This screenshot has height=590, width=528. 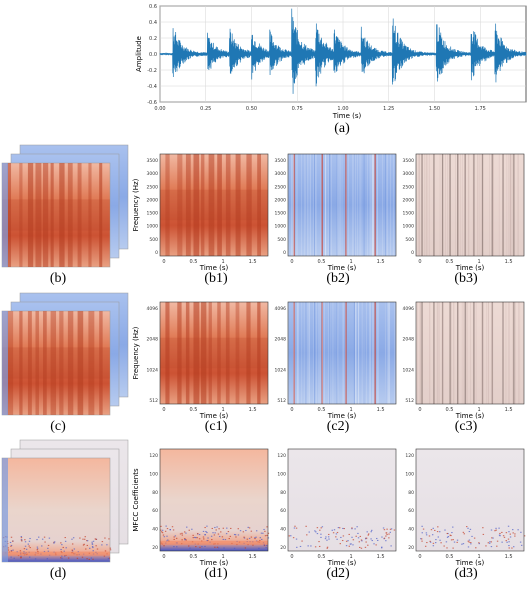 What do you see at coordinates (297, 109) in the screenshot?
I see `waveform-xtick-label: 0.75` at bounding box center [297, 109].